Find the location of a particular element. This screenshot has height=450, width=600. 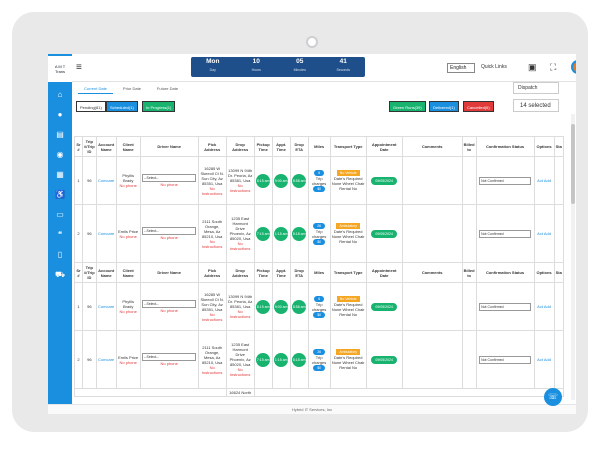

scheduled-filter-button: Scheduled(1) is located at coordinates (122, 106).